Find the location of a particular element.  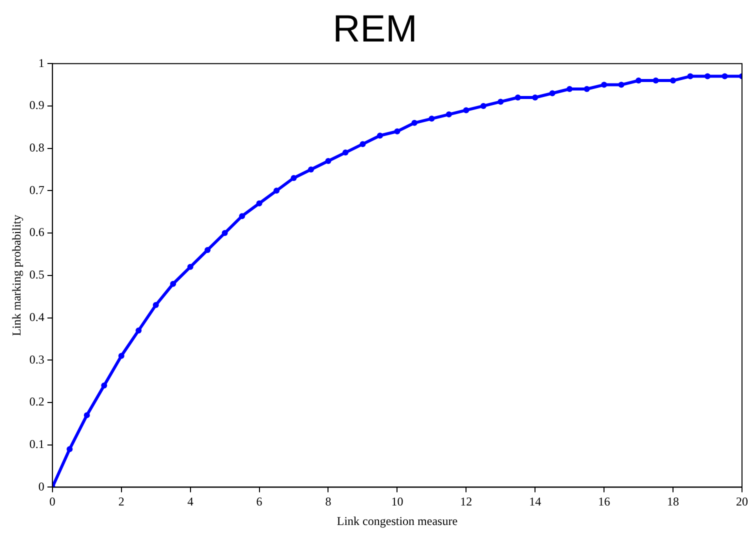

x-tick-label: 4 is located at coordinates (190, 501).